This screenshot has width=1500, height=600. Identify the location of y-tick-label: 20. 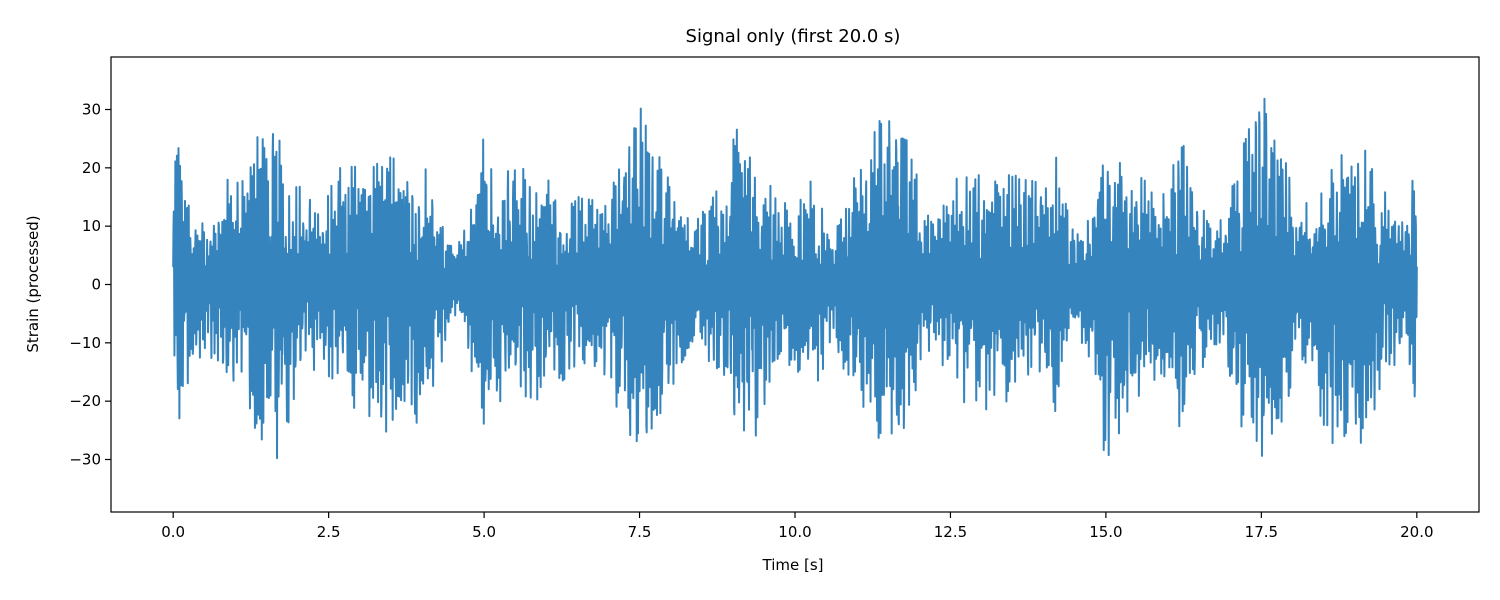
(91, 168).